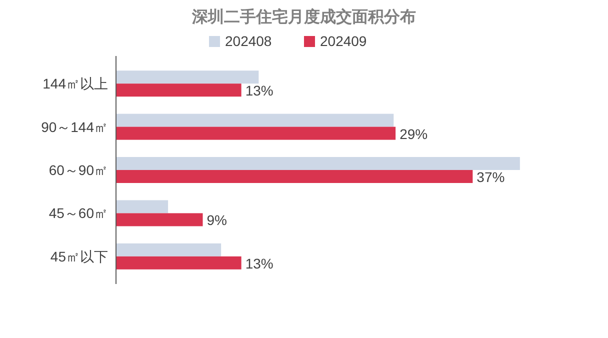 The width and height of the screenshot is (608, 338). Describe the element at coordinates (79, 256) in the screenshot. I see `y-tick-label: 45㎡以下` at that location.